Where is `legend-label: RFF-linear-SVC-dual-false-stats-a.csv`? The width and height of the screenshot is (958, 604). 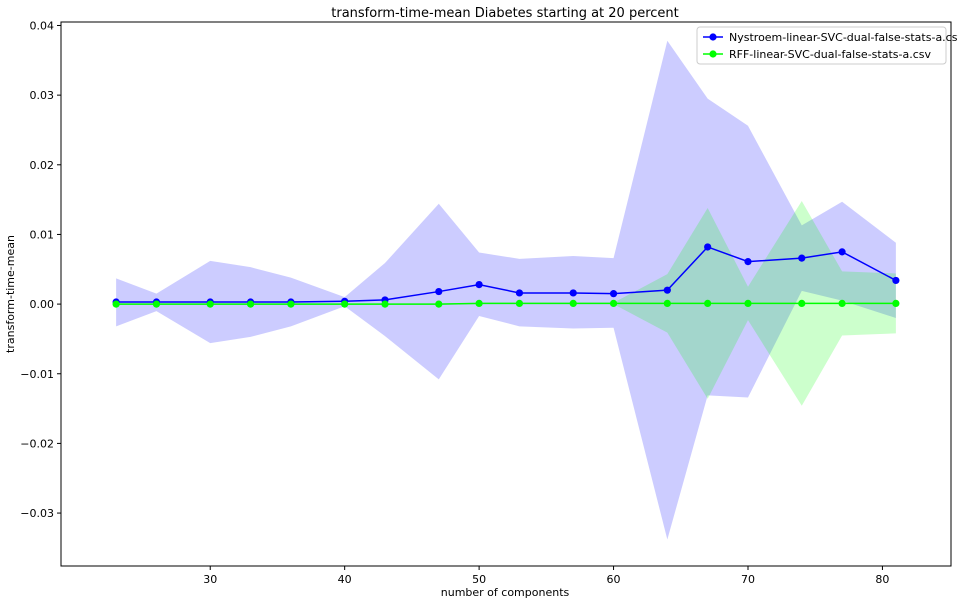
legend-label: RFF-linear-SVC-dual-false-stats-a.csv is located at coordinates (830, 54).